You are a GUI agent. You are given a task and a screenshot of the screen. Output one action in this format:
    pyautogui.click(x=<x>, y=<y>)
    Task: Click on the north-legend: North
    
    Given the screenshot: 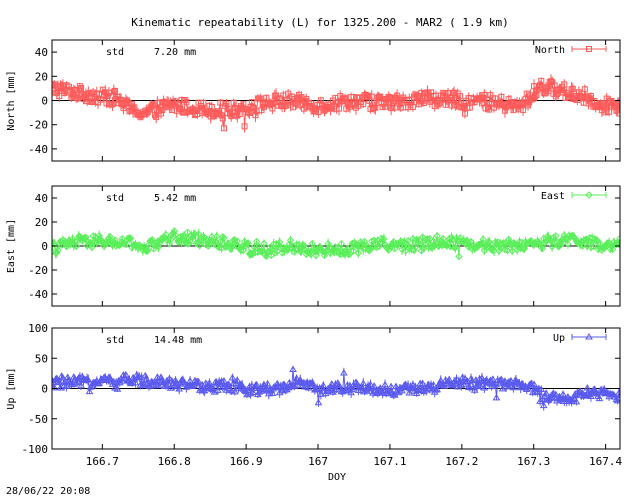 What is the action you would take?
    pyautogui.click(x=571, y=50)
    